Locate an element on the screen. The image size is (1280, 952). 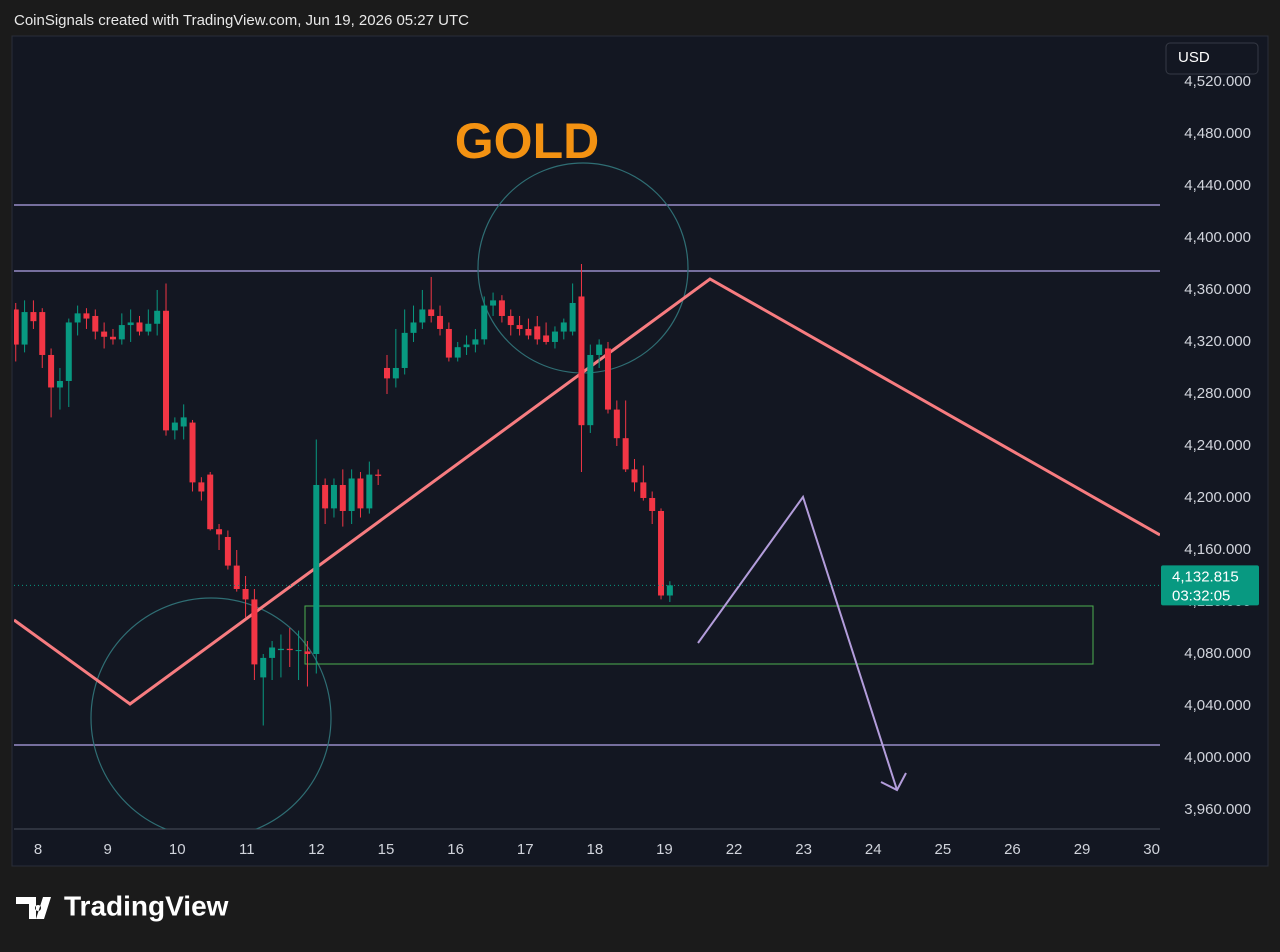
y-tick-label: 4,000.000 is located at coordinates (1217, 757).